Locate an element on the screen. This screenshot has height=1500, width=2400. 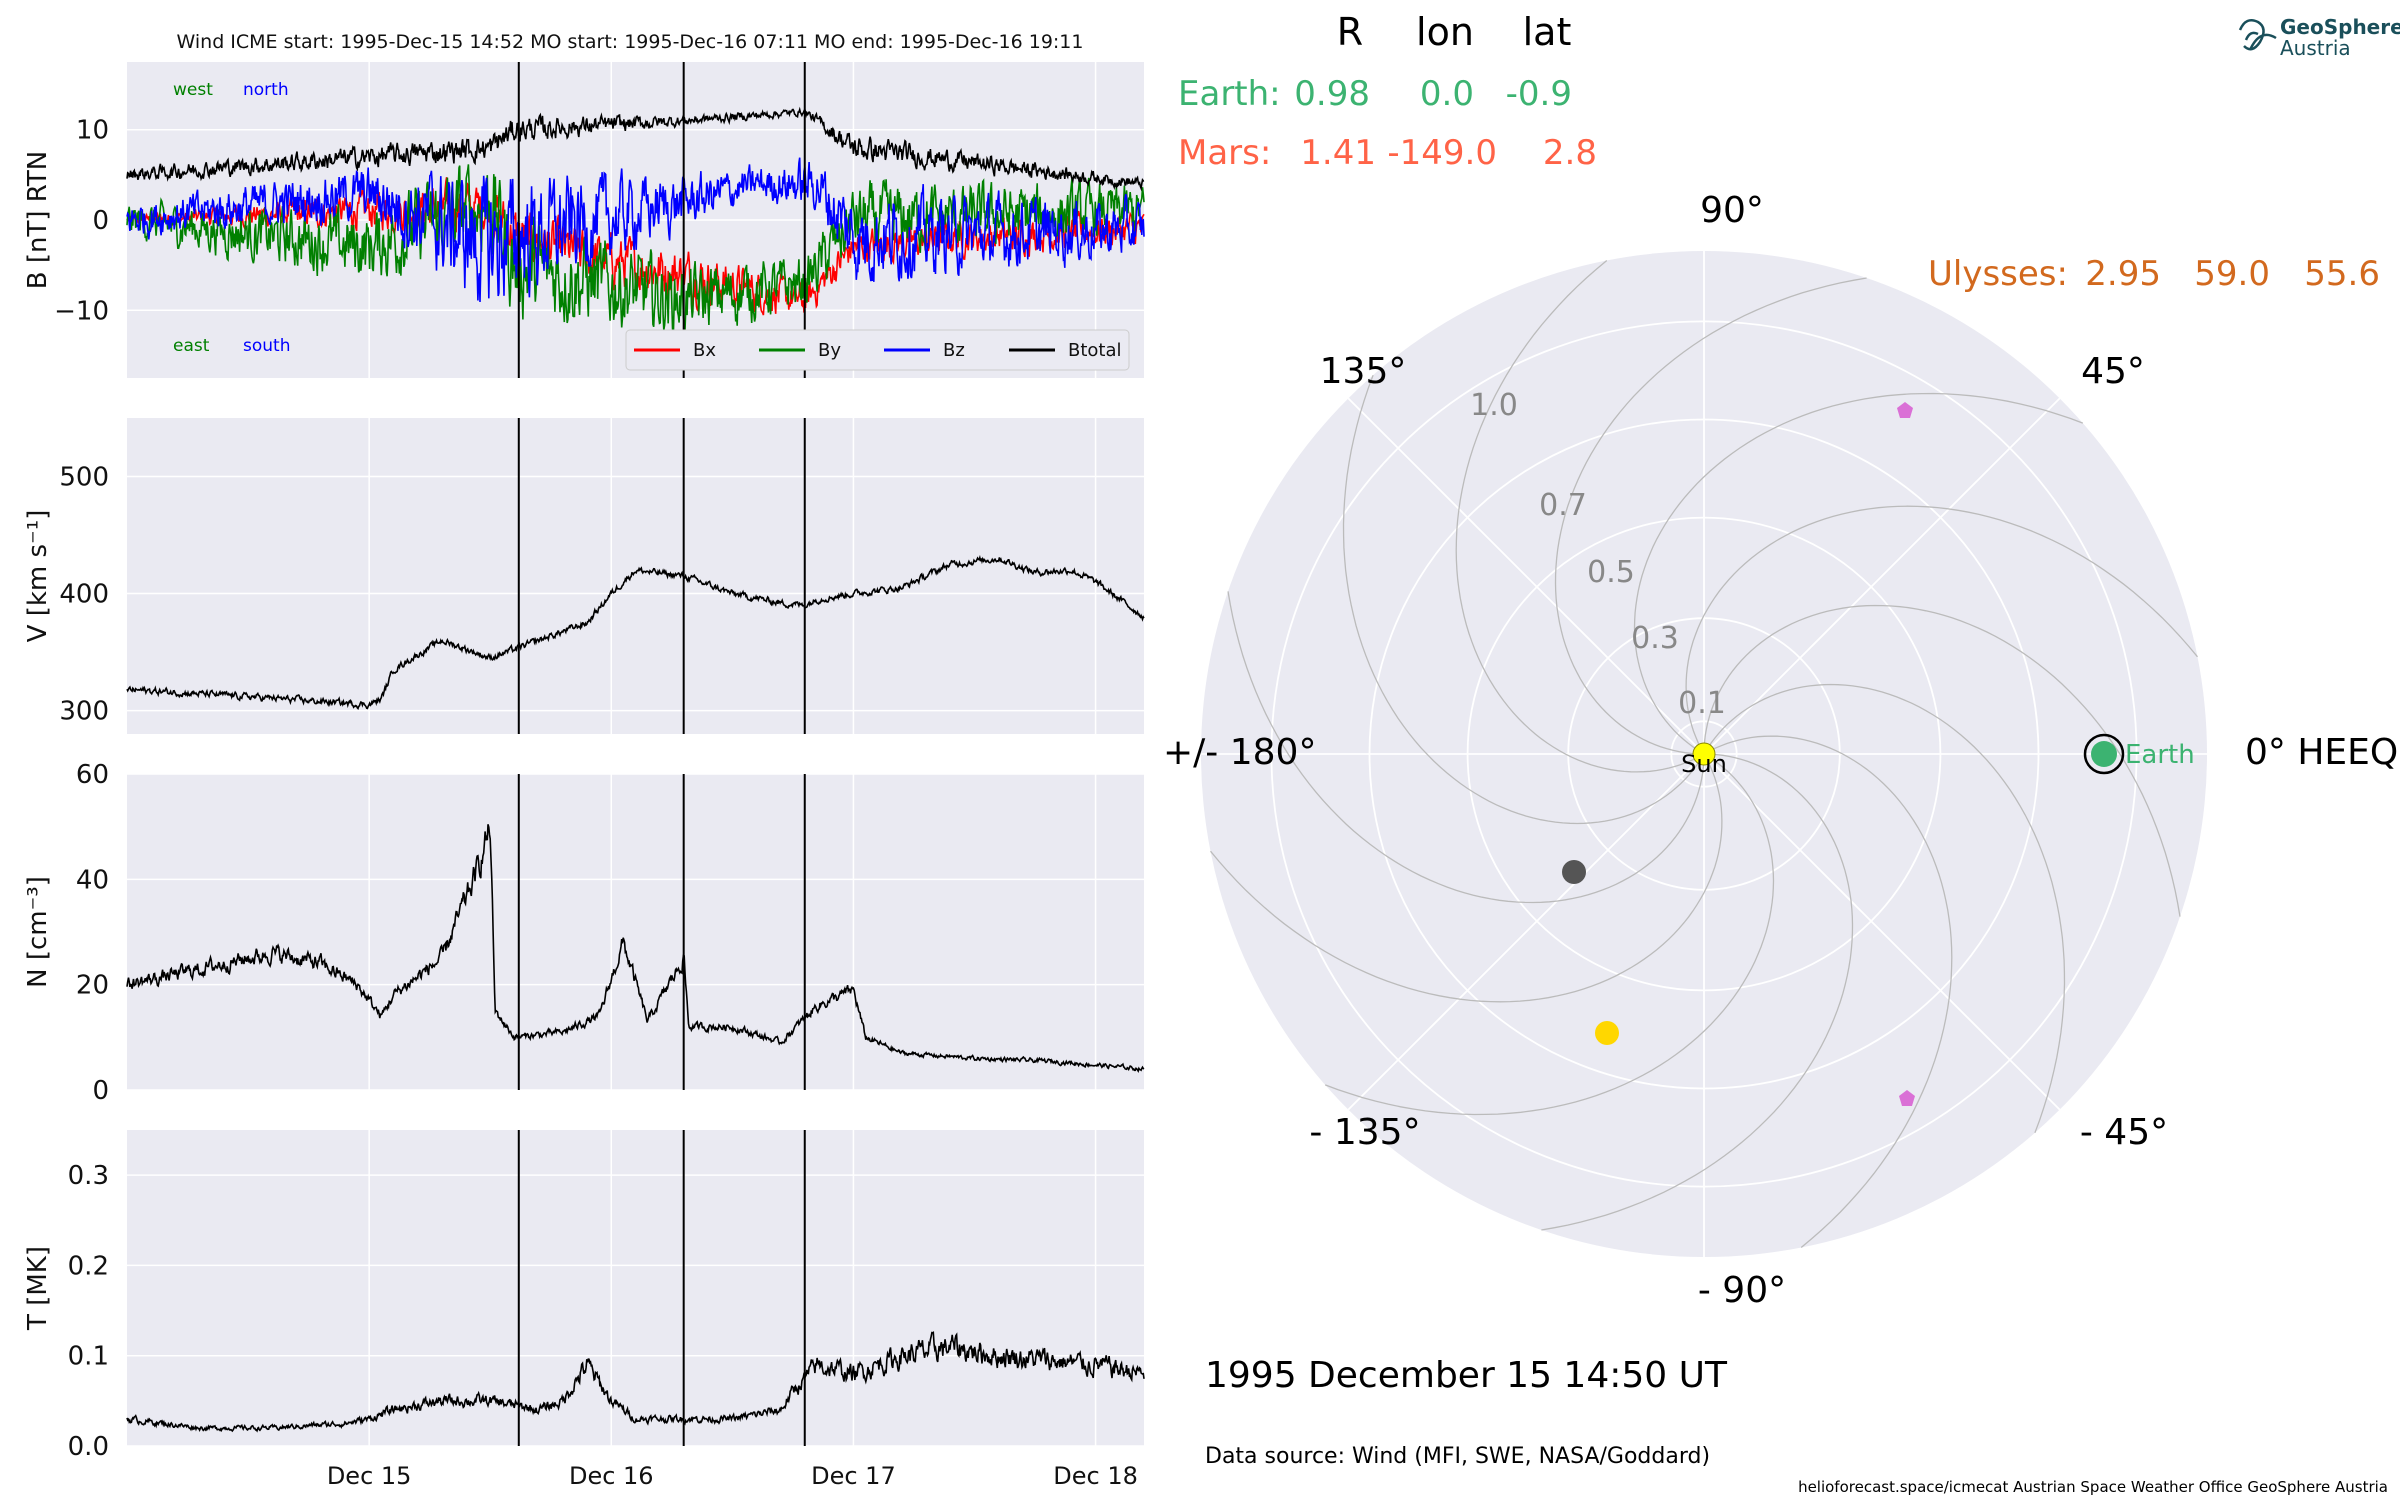
annotation-east: east is located at coordinates (191, 346).